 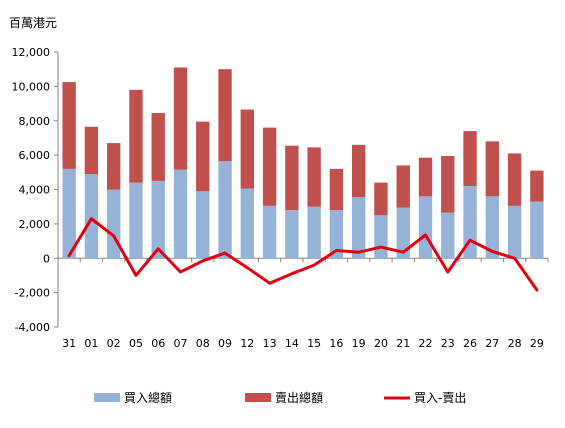 What do you see at coordinates (225, 343) in the screenshot?
I see `x-tick-label: 09` at bounding box center [225, 343].